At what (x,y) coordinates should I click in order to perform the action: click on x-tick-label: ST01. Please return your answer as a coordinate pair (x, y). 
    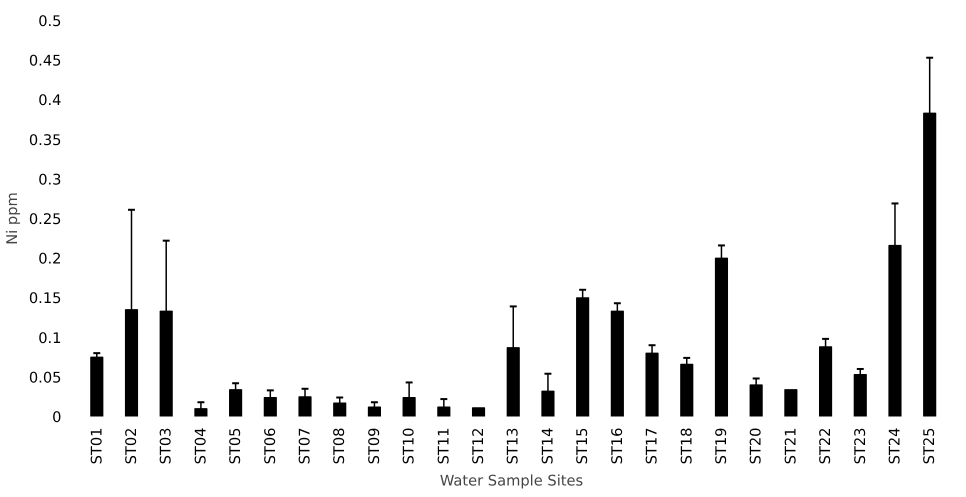
    Looking at the image, I should click on (97, 446).